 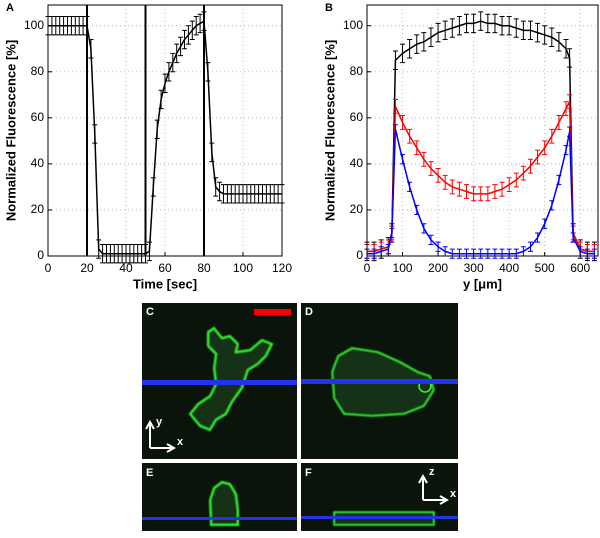 I want to click on axis-z: z, so click(x=432, y=472).